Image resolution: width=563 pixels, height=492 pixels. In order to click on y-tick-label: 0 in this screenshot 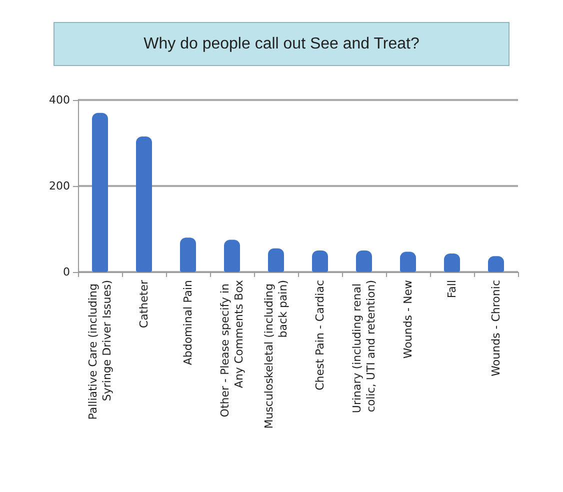, I will do `click(66, 272)`.